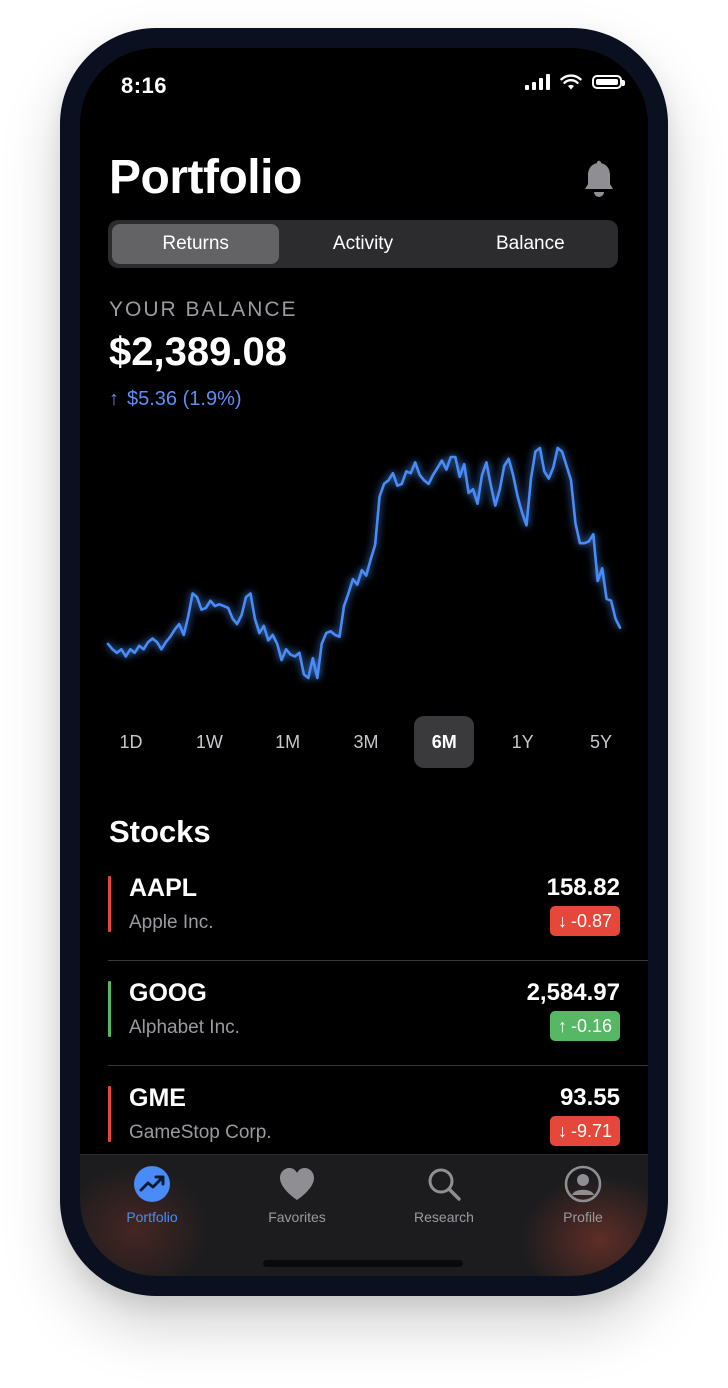 The image size is (728, 1388). What do you see at coordinates (205, 177) in the screenshot?
I see `page-title: Portfolio` at bounding box center [205, 177].